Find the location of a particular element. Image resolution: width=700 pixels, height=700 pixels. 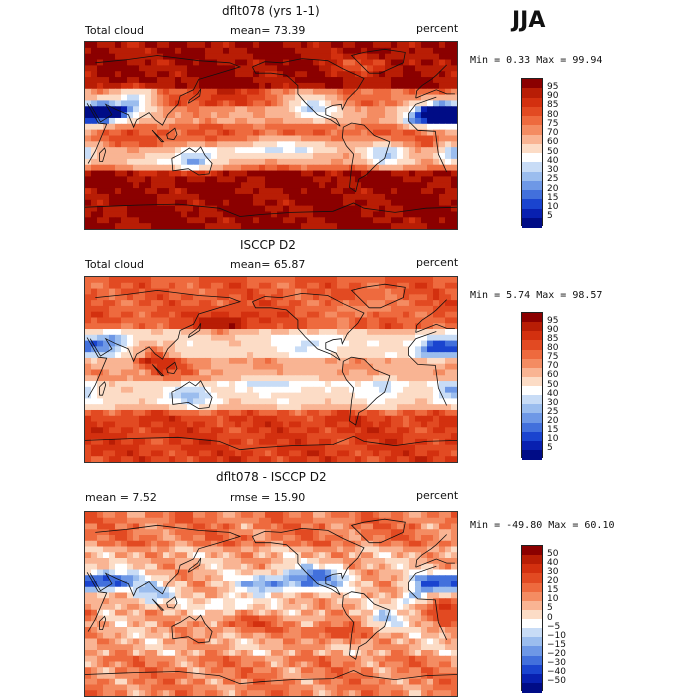

colorbar-swatch is located at coordinates (532, 222).